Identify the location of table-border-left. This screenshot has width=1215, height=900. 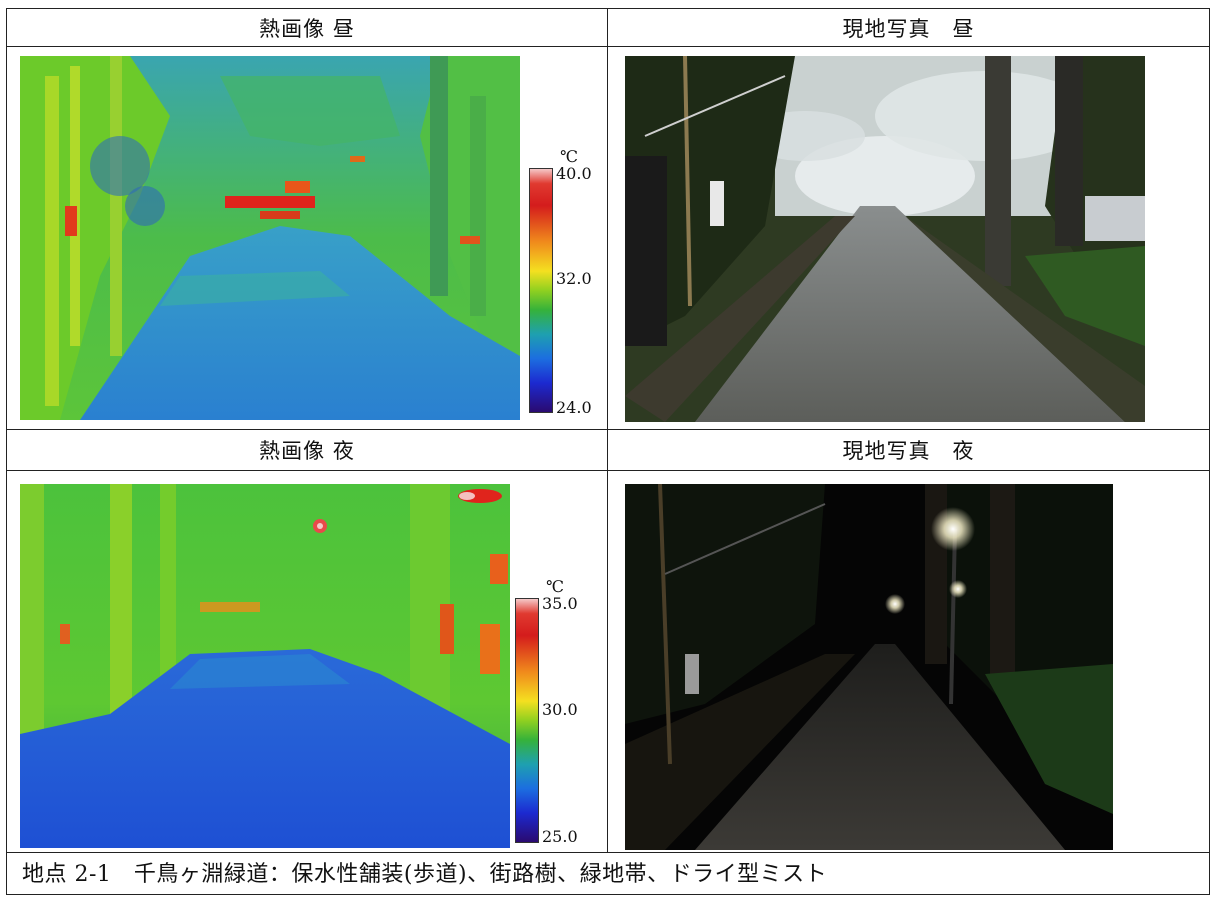
(6, 451).